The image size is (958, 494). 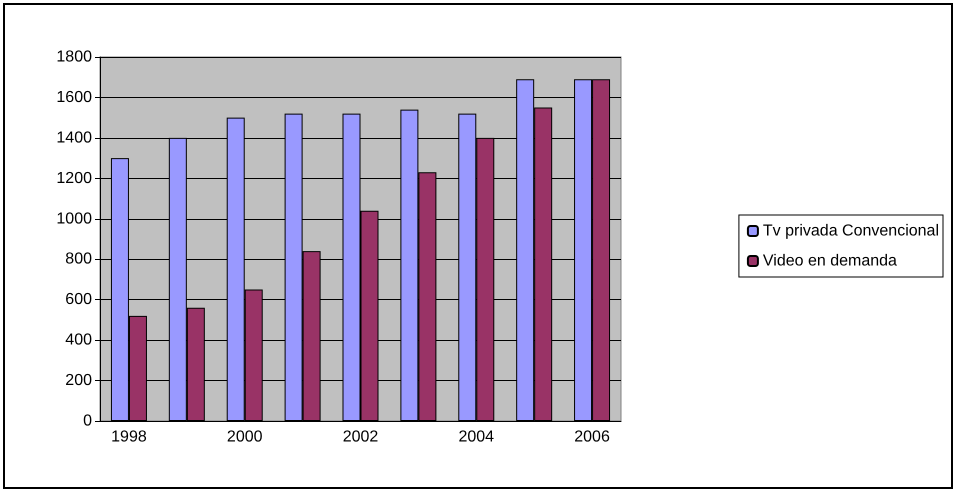 I want to click on y-tick-label: 200, so click(x=78, y=381).